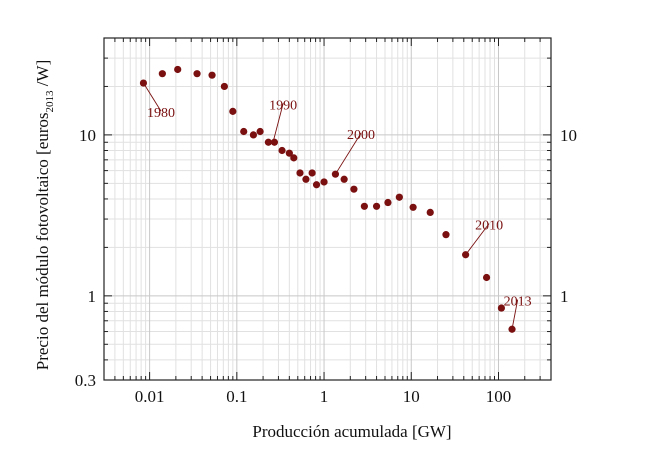  I want to click on y-tick-label-right: 10, so click(568, 135).